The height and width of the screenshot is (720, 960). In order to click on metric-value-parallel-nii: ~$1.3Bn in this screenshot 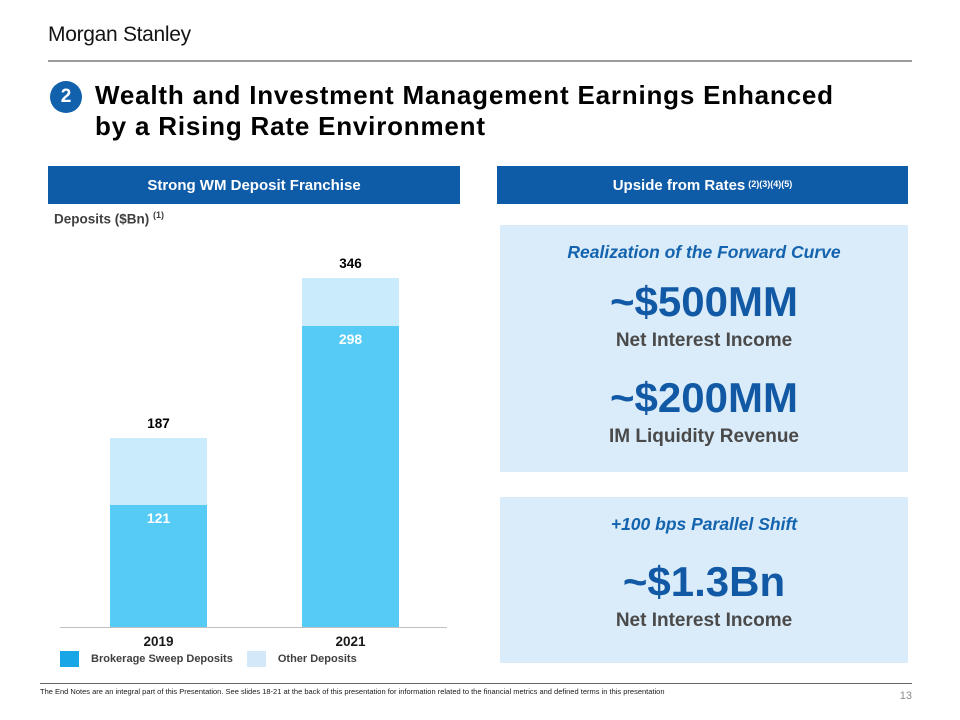, I will do `click(704, 581)`.